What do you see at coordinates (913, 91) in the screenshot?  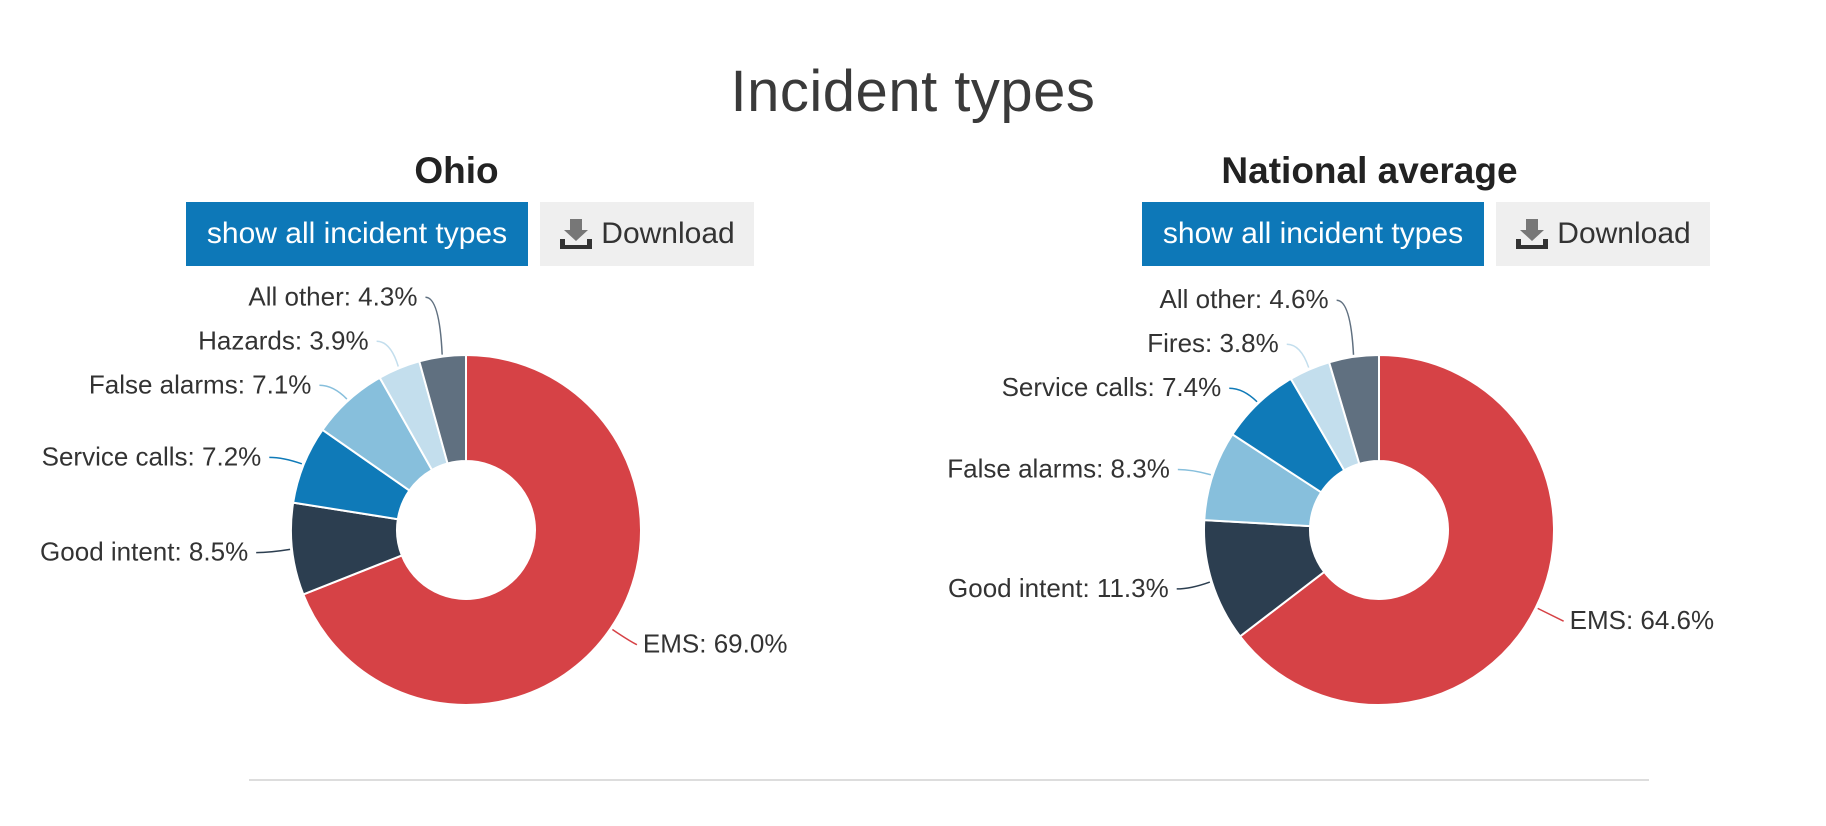 I see `page-title: Incident types` at bounding box center [913, 91].